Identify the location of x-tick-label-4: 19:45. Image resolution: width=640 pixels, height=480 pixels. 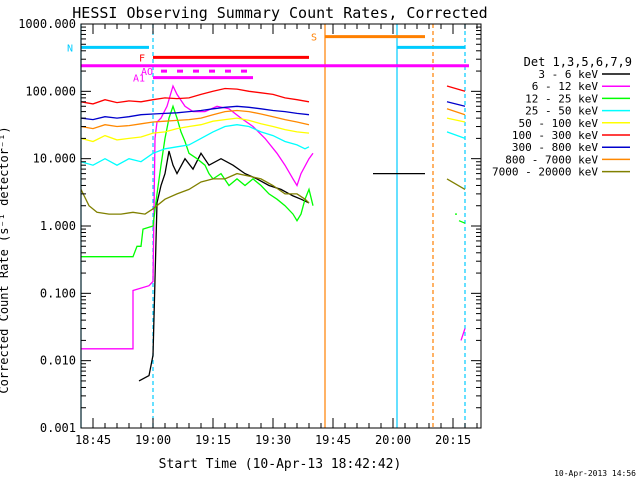
(333, 440).